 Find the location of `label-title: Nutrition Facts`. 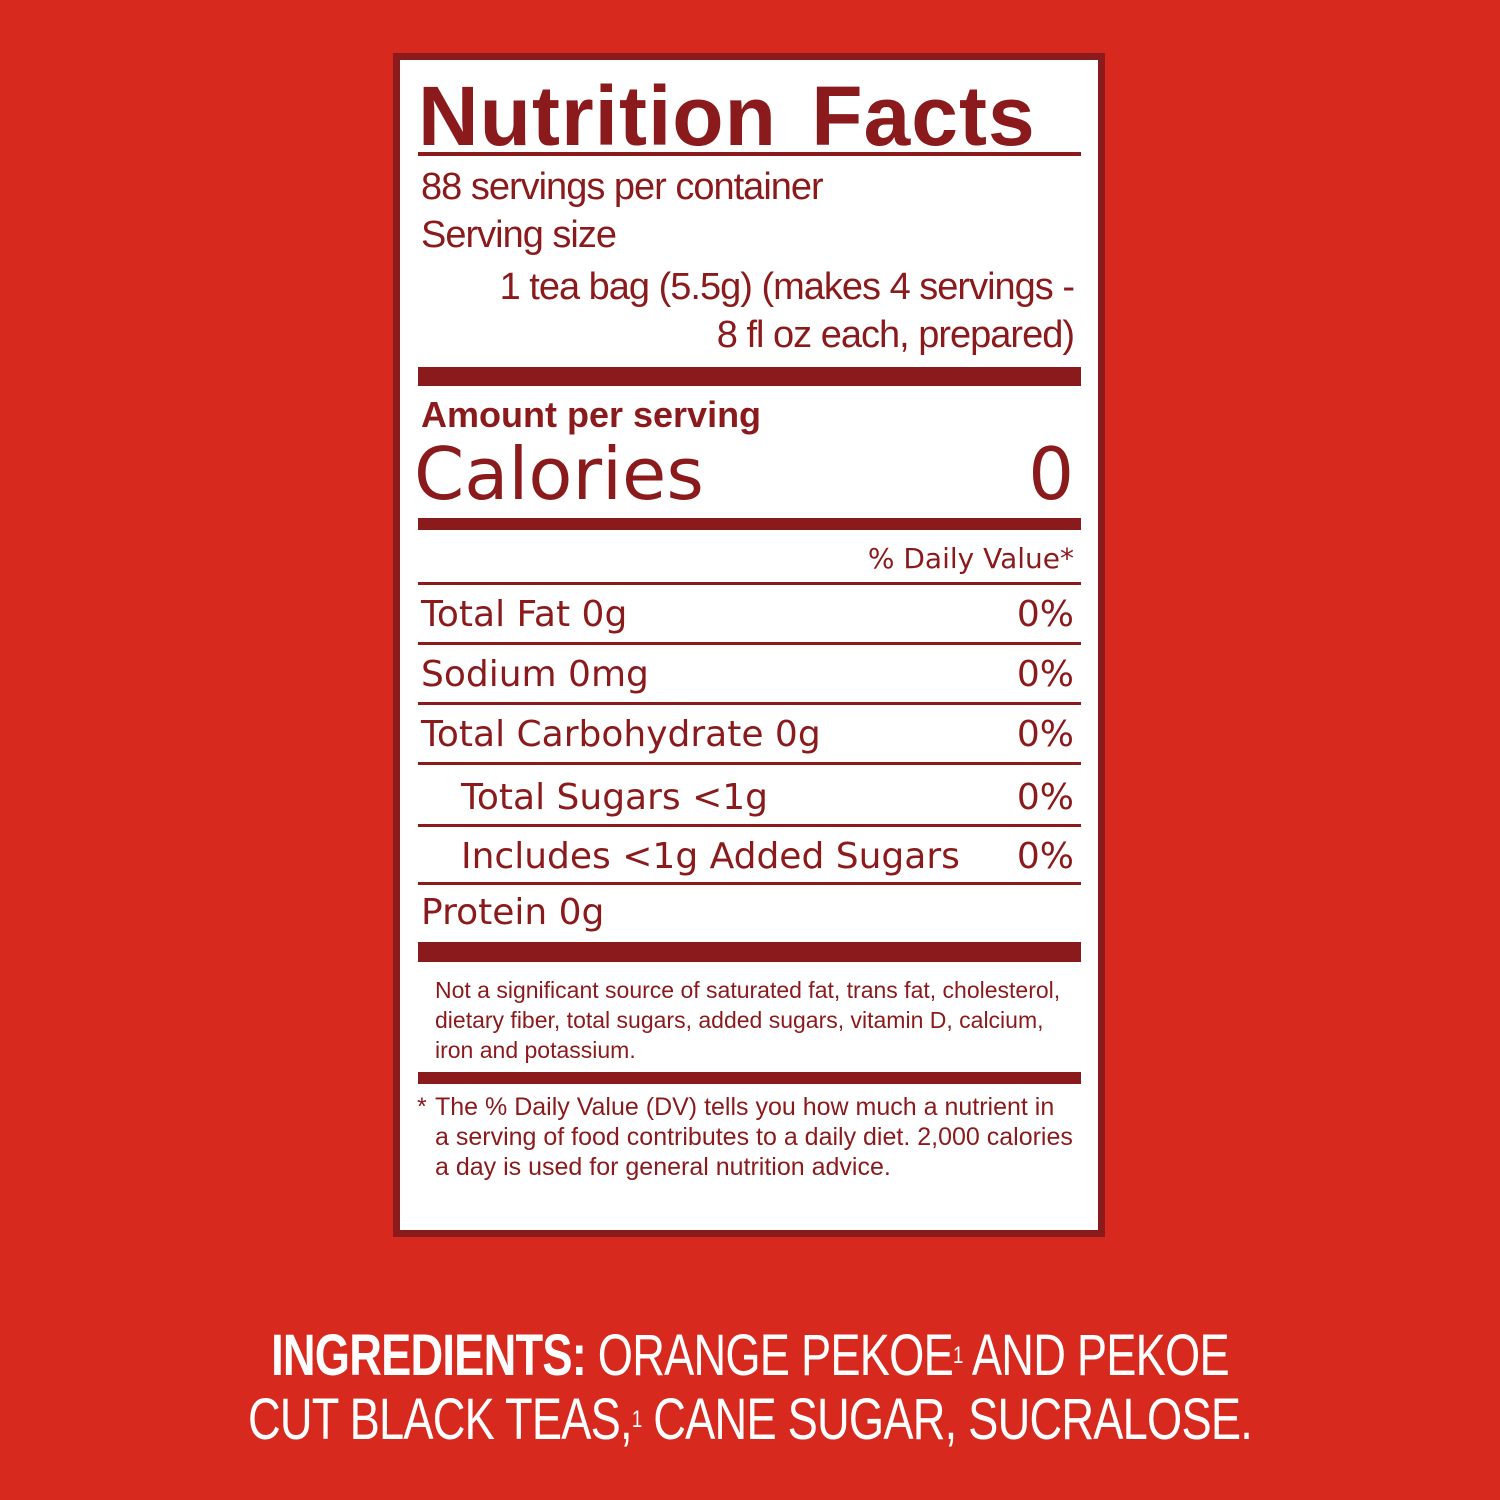

label-title: Nutrition Facts is located at coordinates (727, 116).